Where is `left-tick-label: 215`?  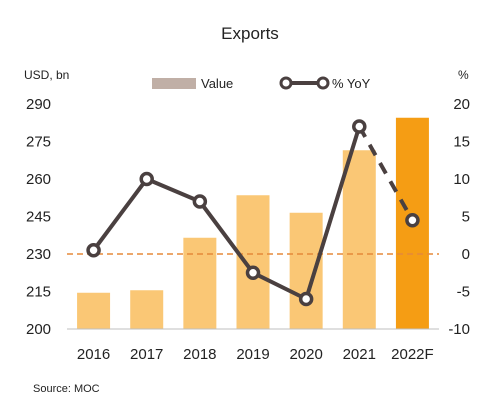 left-tick-label: 215 is located at coordinates (38, 292).